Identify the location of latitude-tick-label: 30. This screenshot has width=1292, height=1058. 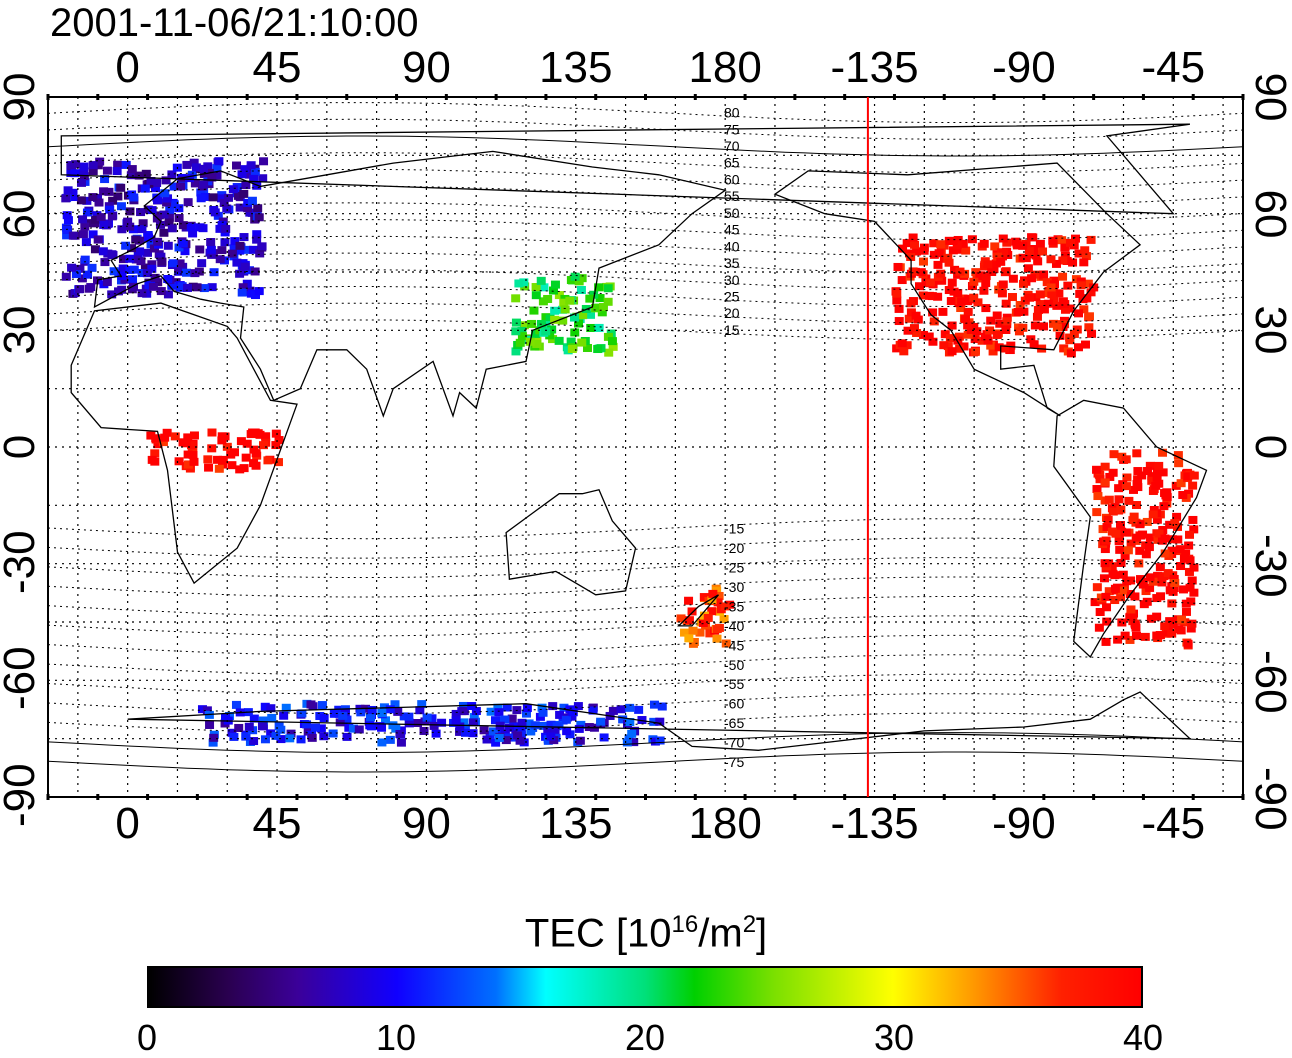
(1269, 330).